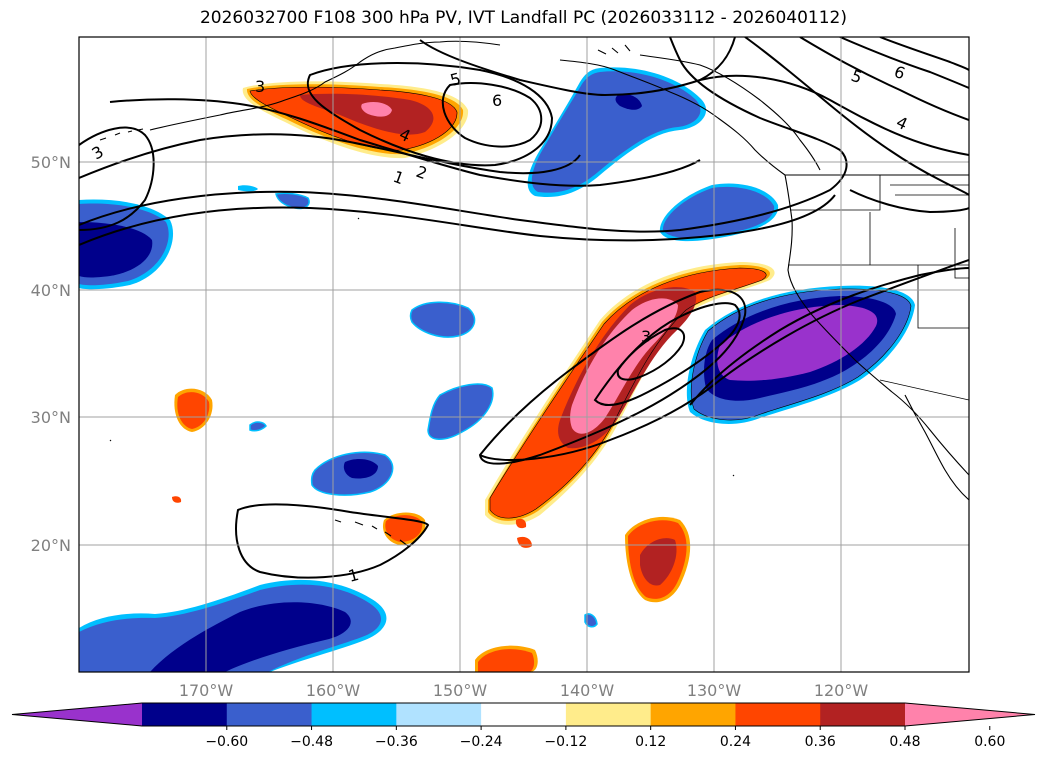 This screenshot has height=765, width=1047. I want to click on contour-label: 1, so click(353, 575).